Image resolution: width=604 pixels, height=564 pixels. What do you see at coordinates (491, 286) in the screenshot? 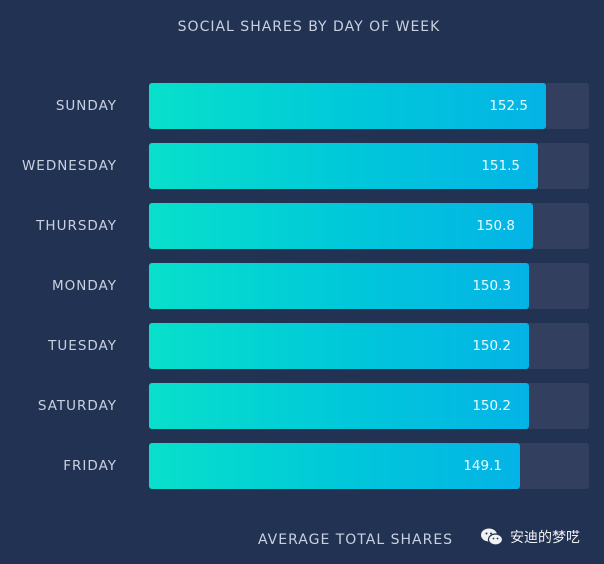
I see `value-label: 150.3` at bounding box center [491, 286].